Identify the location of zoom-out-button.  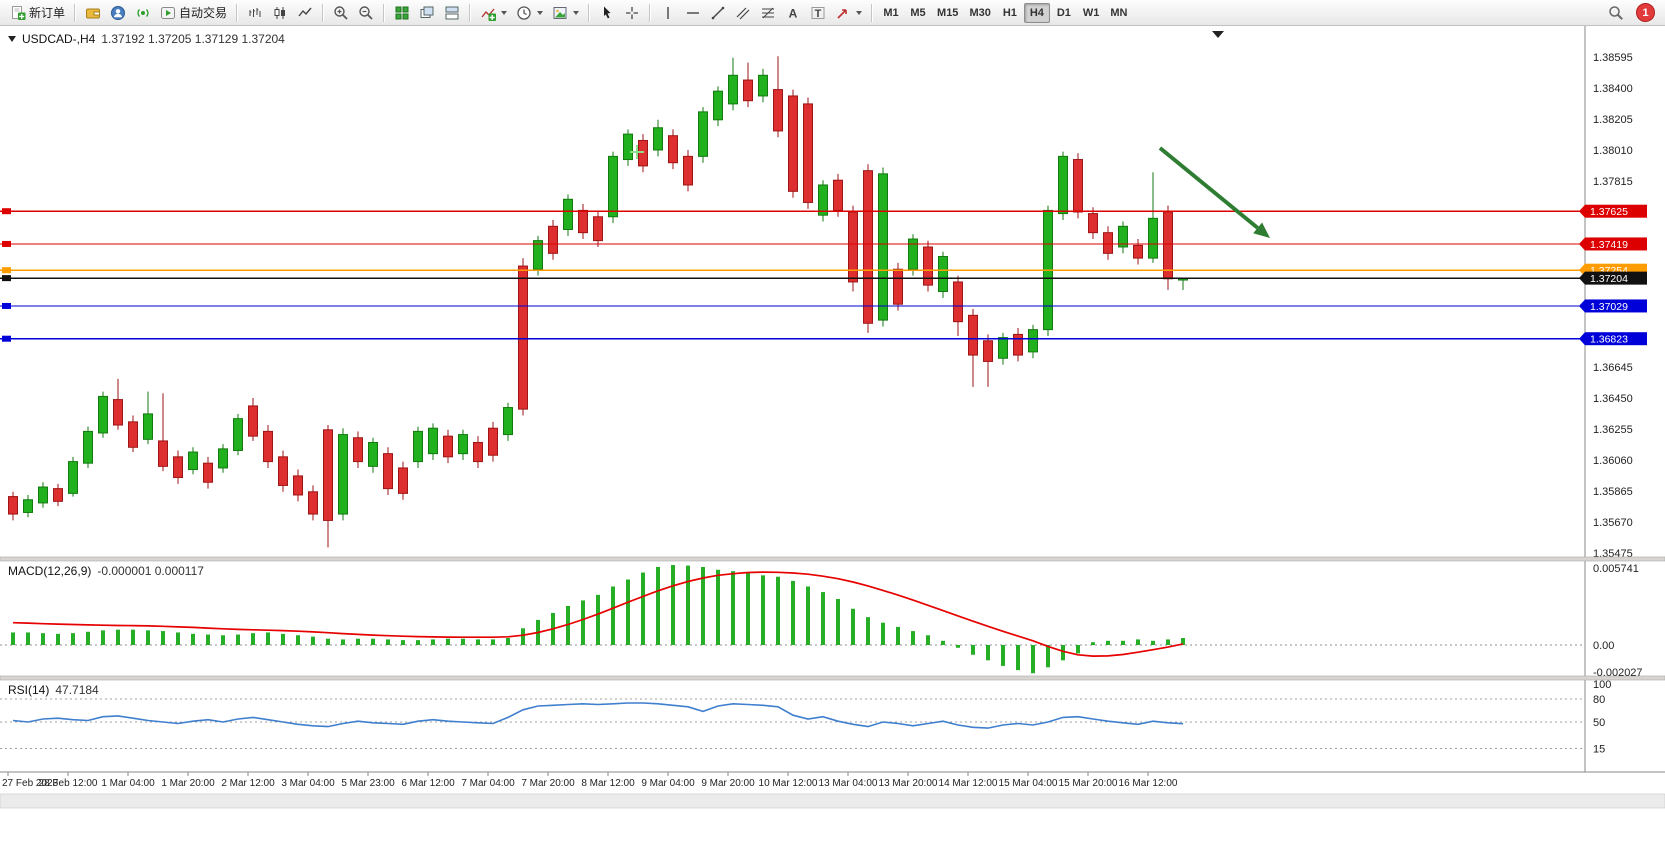
(366, 13).